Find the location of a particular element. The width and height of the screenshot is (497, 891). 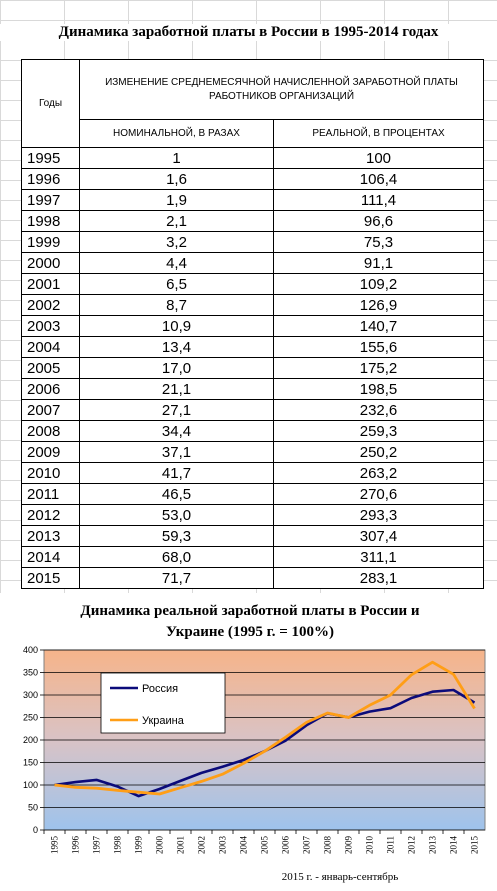

table-row: 2002 8,7 126,9 is located at coordinates (253, 305).